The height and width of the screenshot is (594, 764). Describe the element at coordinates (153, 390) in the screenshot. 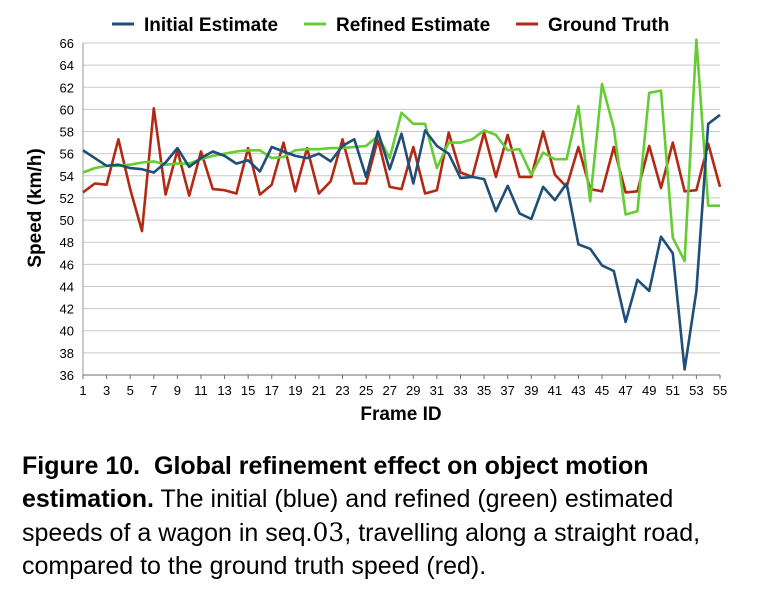

I see `x-tick-label: 7` at that location.